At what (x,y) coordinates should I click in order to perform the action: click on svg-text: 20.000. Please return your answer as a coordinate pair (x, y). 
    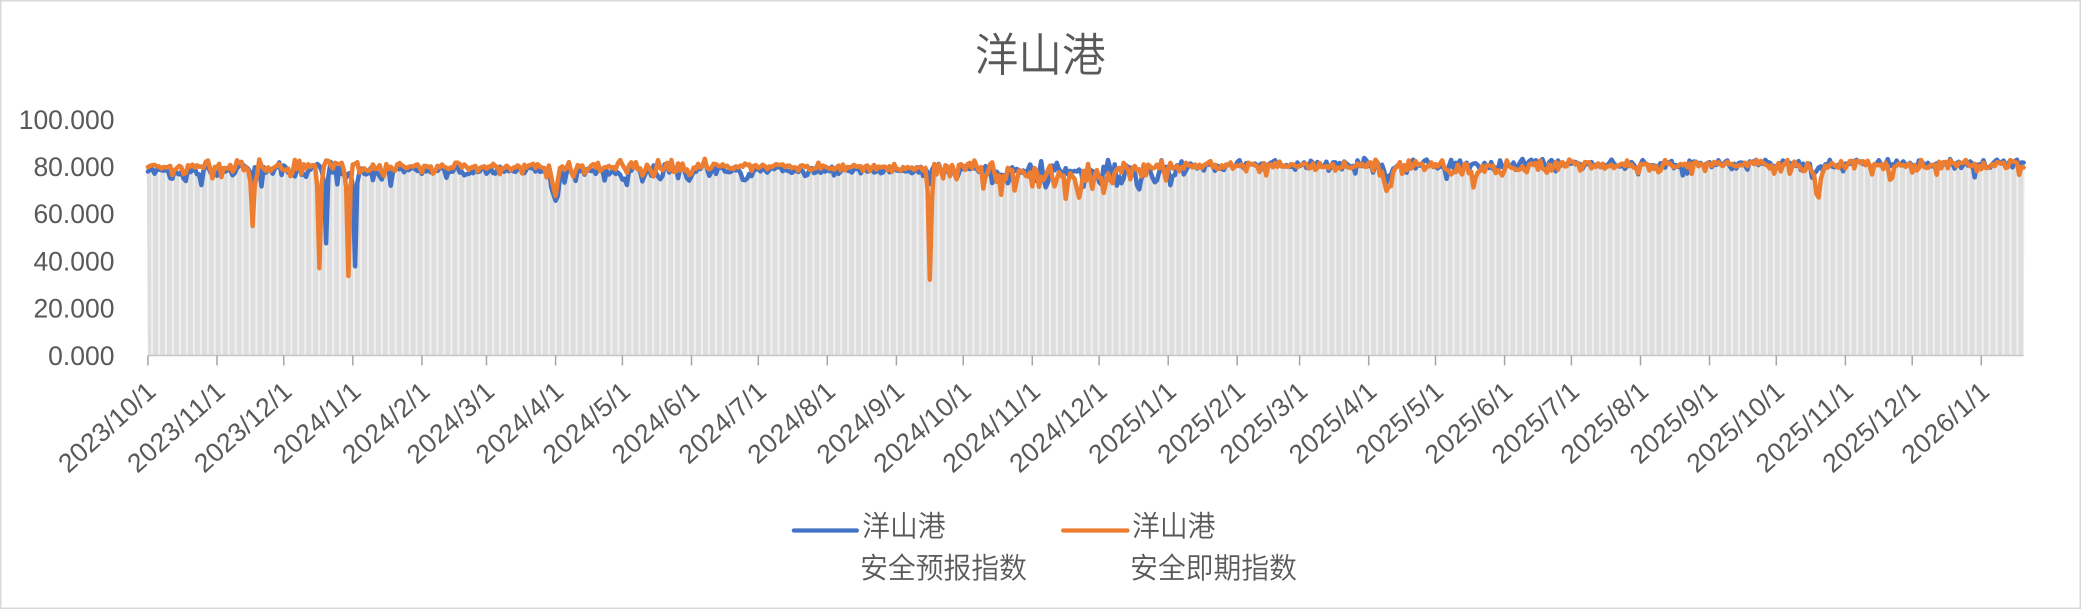
    Looking at the image, I should click on (73, 309).